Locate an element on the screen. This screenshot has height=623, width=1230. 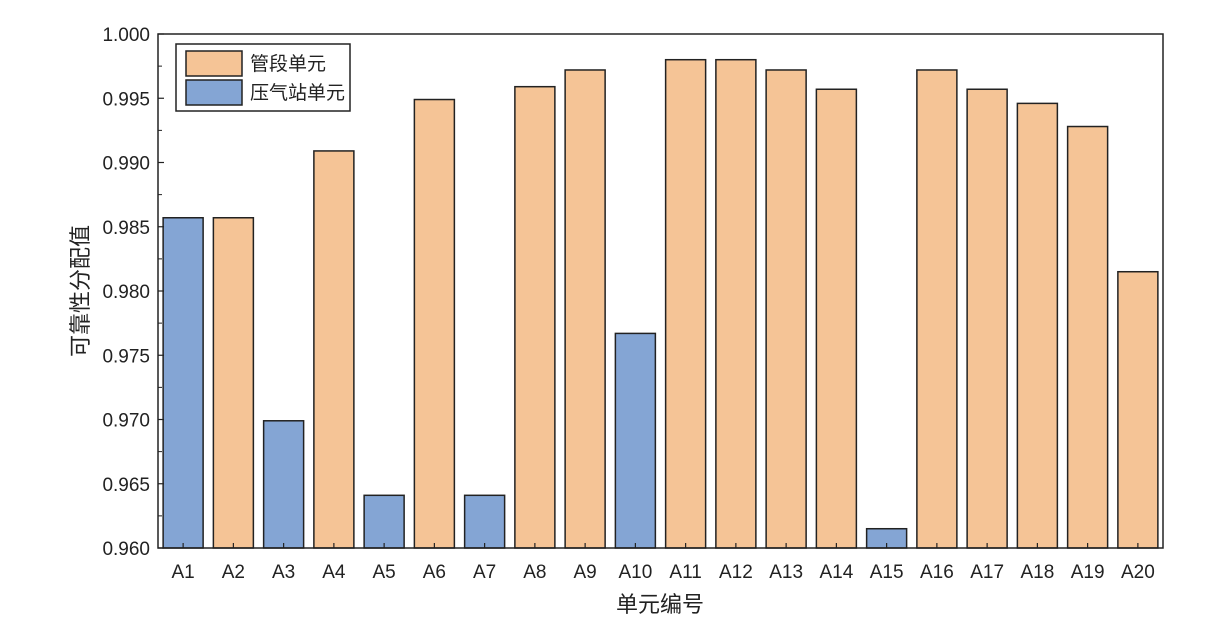
bar-A14 is located at coordinates (836, 318).